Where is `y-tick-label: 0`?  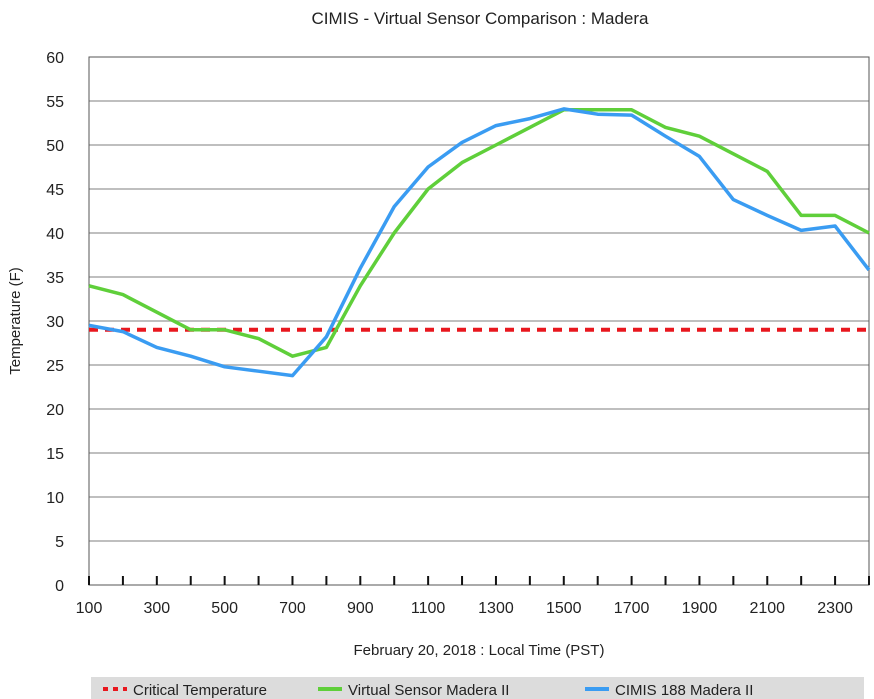 y-tick-label: 0 is located at coordinates (59, 586).